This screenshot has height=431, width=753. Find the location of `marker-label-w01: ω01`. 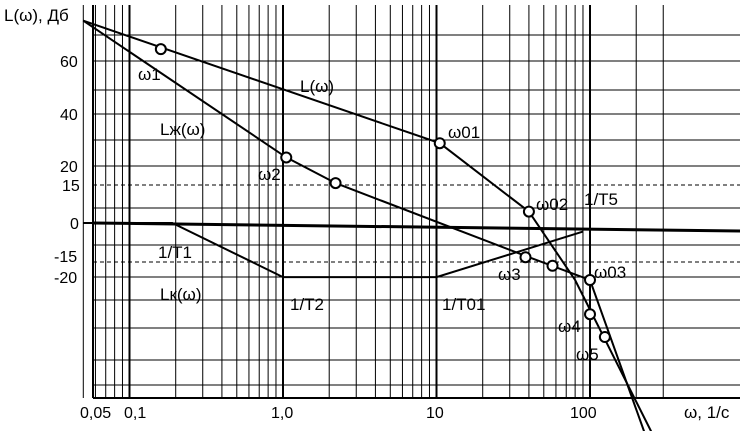

marker-label-w01: ω01 is located at coordinates (464, 132).